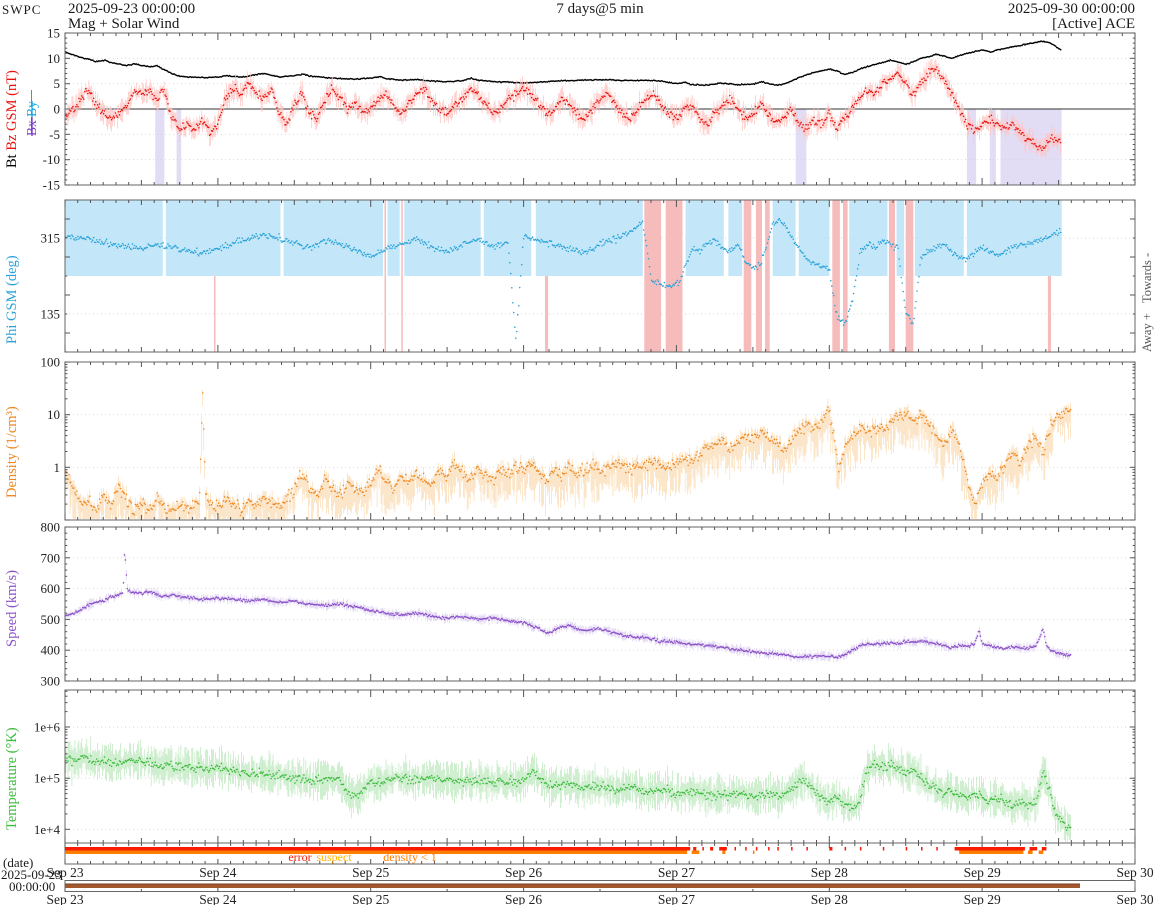  I want to click on date-tick-label: Sep 28, so click(829, 898).